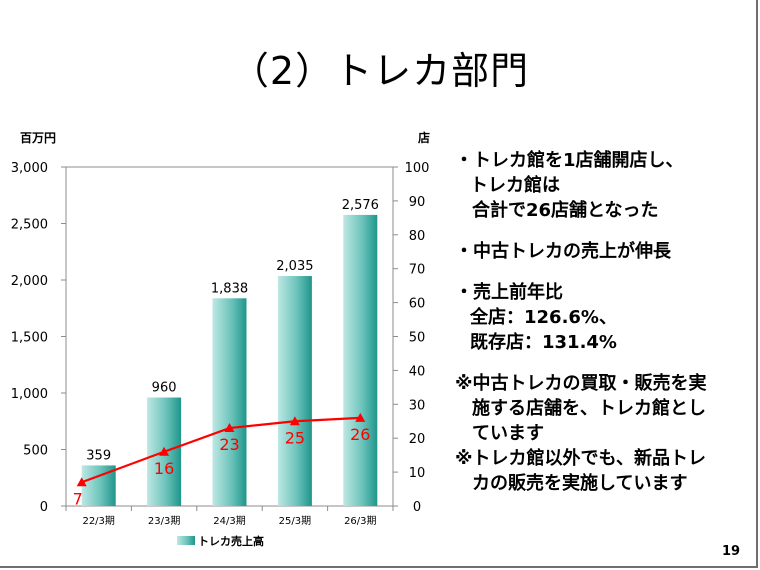  Describe the element at coordinates (731, 551) in the screenshot. I see `page-number: 19` at that location.